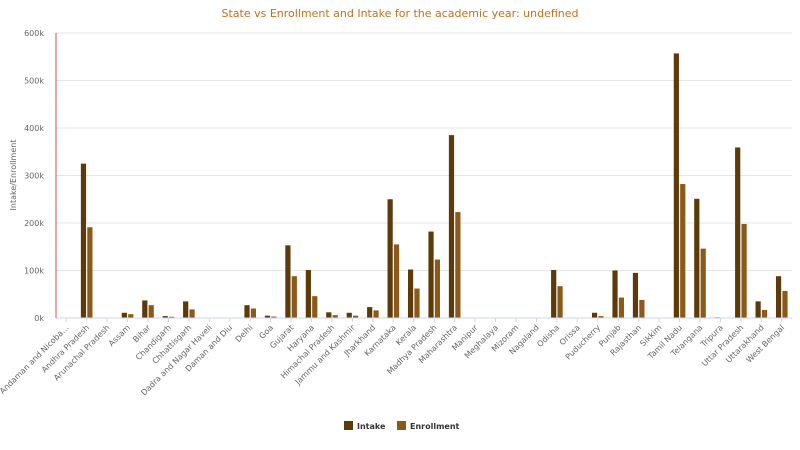 This screenshot has height=450, width=800. What do you see at coordinates (34, 81) in the screenshot?
I see `y-tick-label: 500k` at bounding box center [34, 81].